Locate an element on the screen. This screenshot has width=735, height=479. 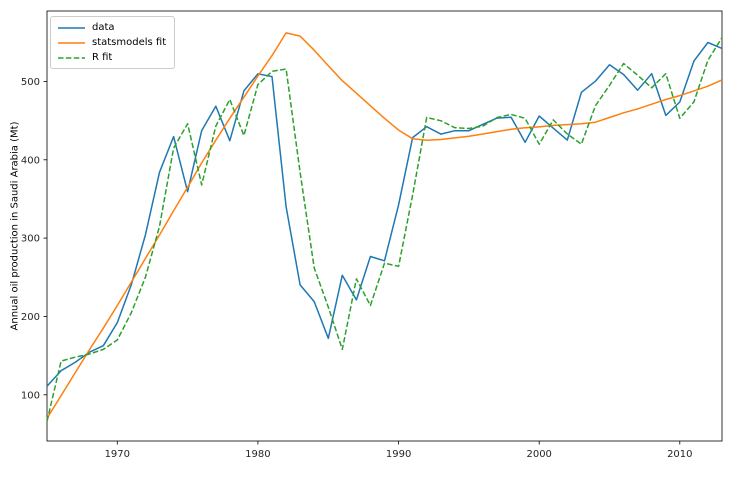
y-tick-label: 400 is located at coordinates (30, 160).